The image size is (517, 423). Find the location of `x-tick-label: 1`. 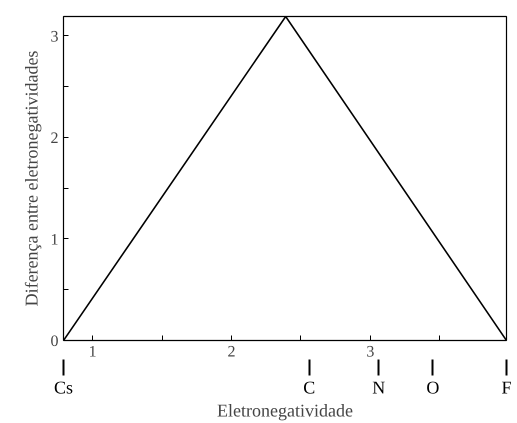

x-tick-label: 1 is located at coordinates (92, 352).